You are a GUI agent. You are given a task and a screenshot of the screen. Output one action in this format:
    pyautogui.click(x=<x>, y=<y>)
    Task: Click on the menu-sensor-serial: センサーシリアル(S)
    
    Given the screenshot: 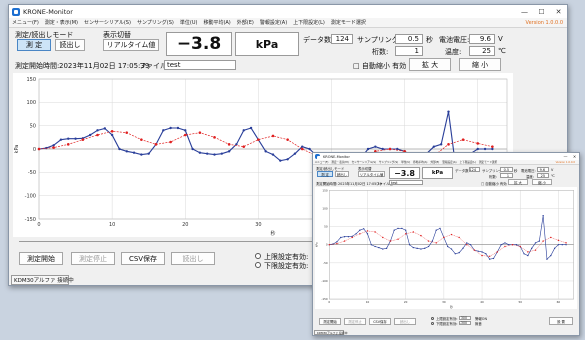 What is the action you would take?
    pyautogui.click(x=107, y=23)
    